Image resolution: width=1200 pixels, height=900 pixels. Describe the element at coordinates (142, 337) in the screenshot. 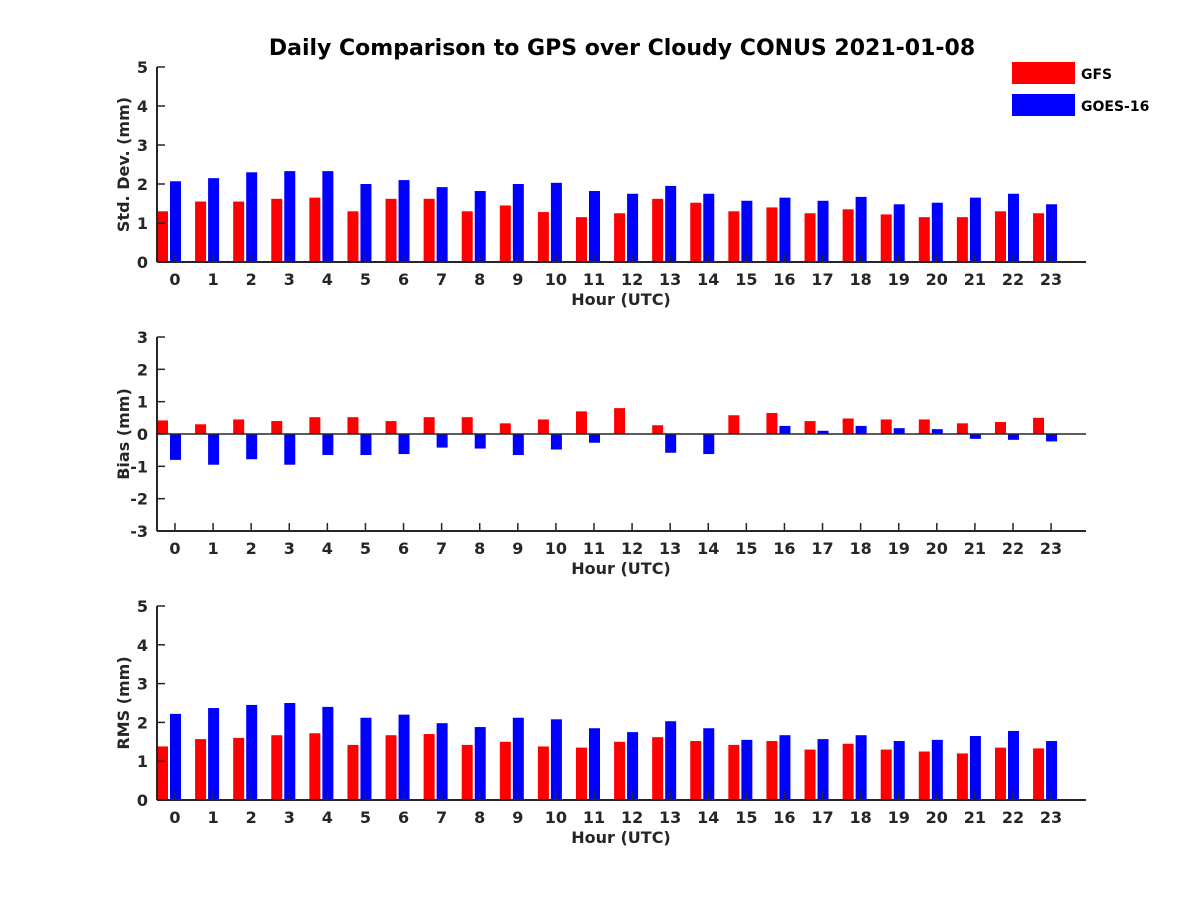

I see `y-tick-label-bias-3: 3` at that location.